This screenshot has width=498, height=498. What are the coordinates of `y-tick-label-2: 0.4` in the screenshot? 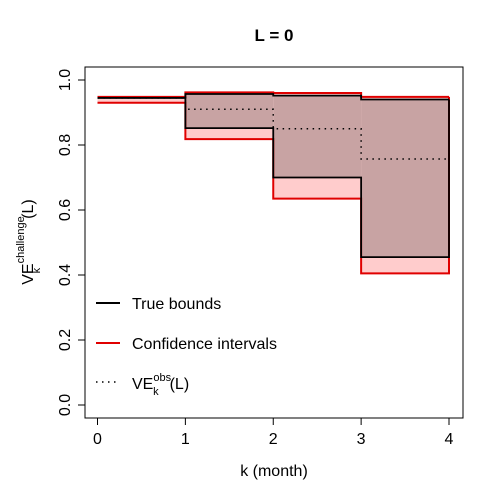 It's located at (65, 275).